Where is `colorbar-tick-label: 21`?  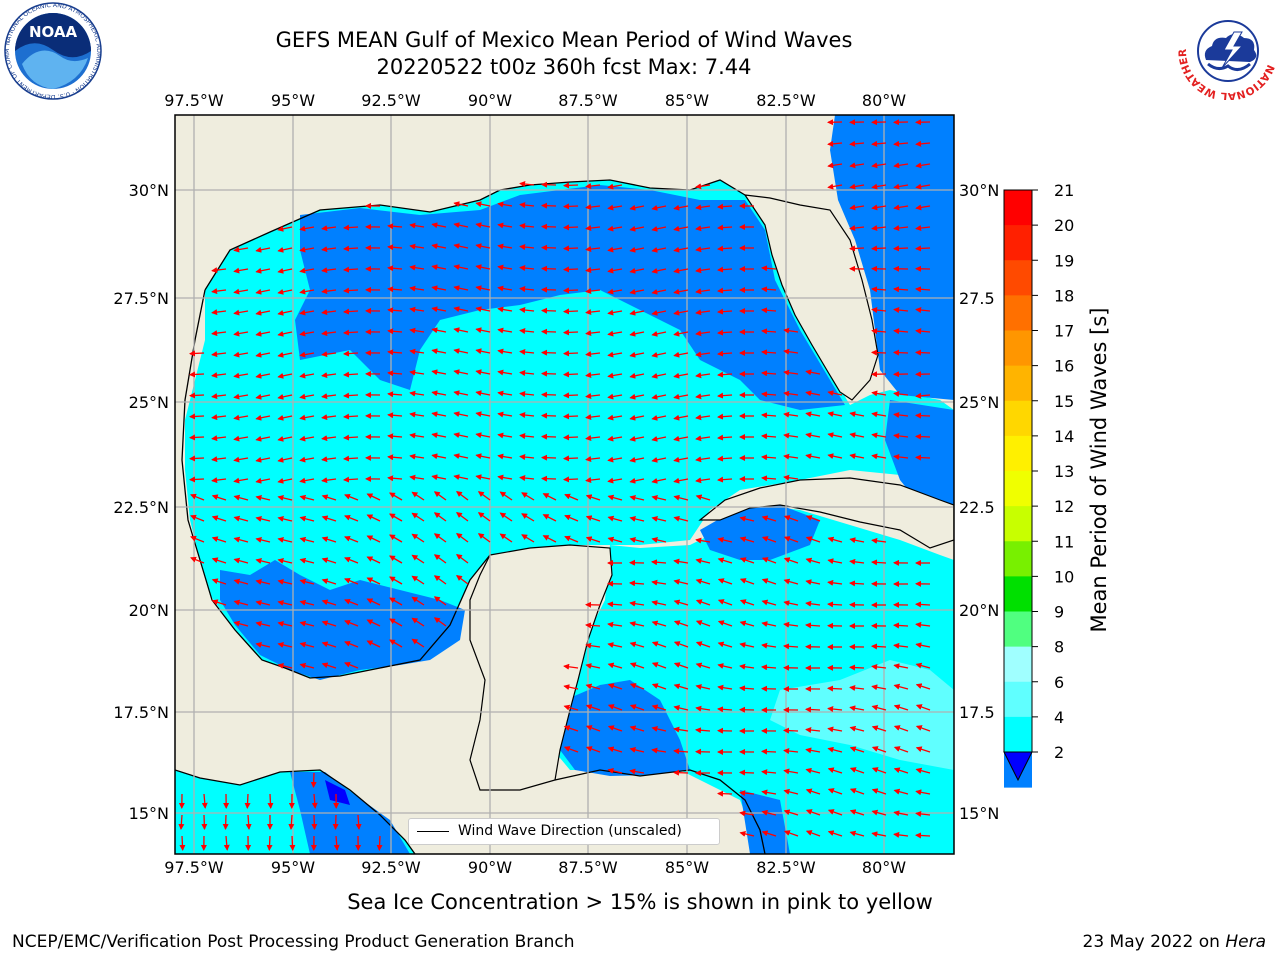
colorbar-tick-label: 21 is located at coordinates (1064, 190).